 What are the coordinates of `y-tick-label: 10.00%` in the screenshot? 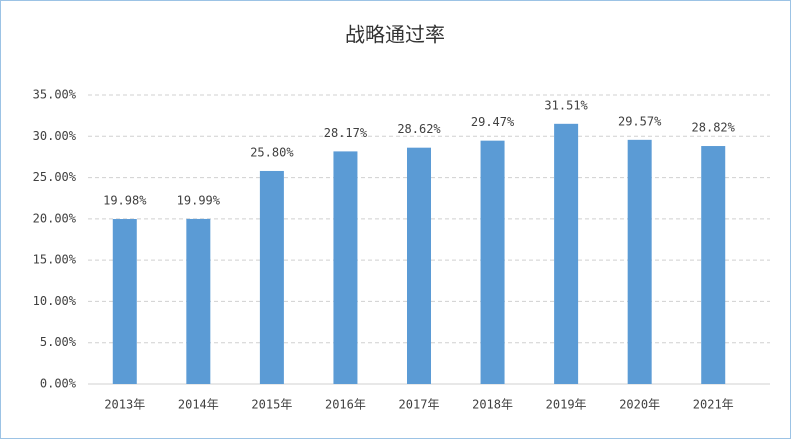 It's located at (55, 301).